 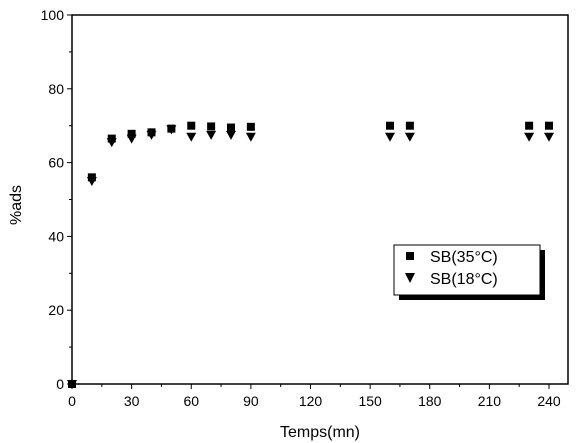 I want to click on y-tick-label: 80, so click(x=56, y=89).